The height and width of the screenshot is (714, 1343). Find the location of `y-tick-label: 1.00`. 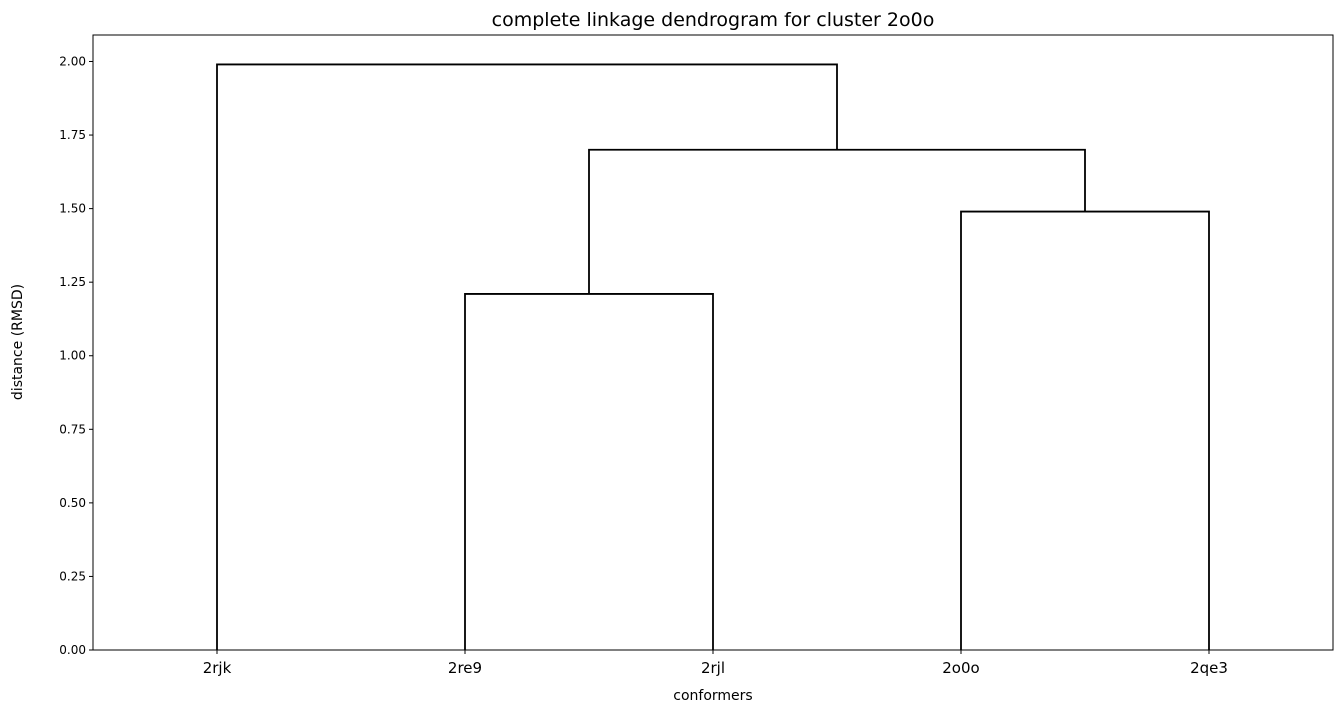

y-tick-label: 1.00 is located at coordinates (72, 356).